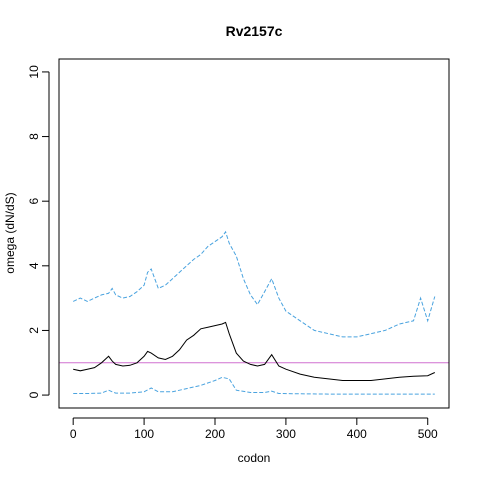 This screenshot has width=480, height=480. What do you see at coordinates (215, 434) in the screenshot?
I see `x-tick-label-200: 200` at bounding box center [215, 434].